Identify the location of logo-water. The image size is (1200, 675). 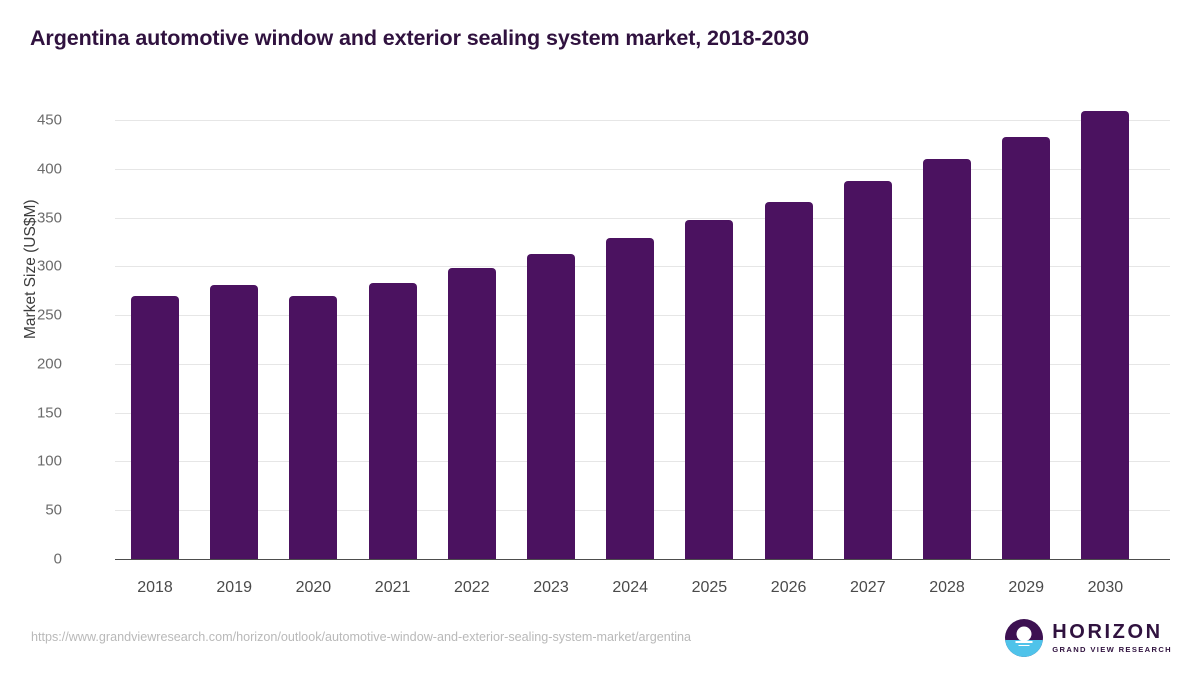
(1024, 648).